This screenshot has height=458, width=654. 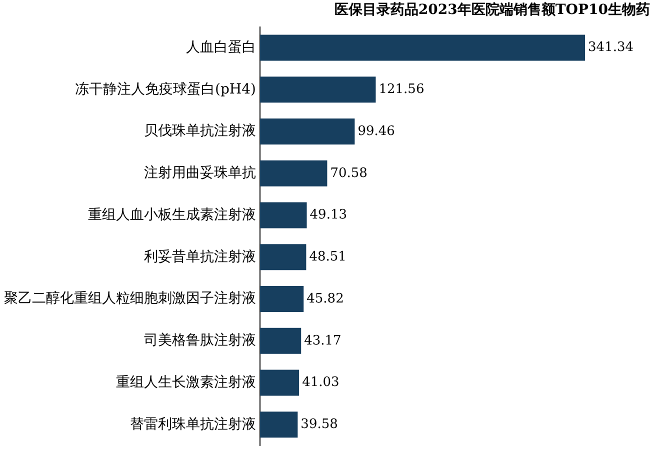 I want to click on y-tick-label: 人血白蛋白, so click(x=221, y=47).